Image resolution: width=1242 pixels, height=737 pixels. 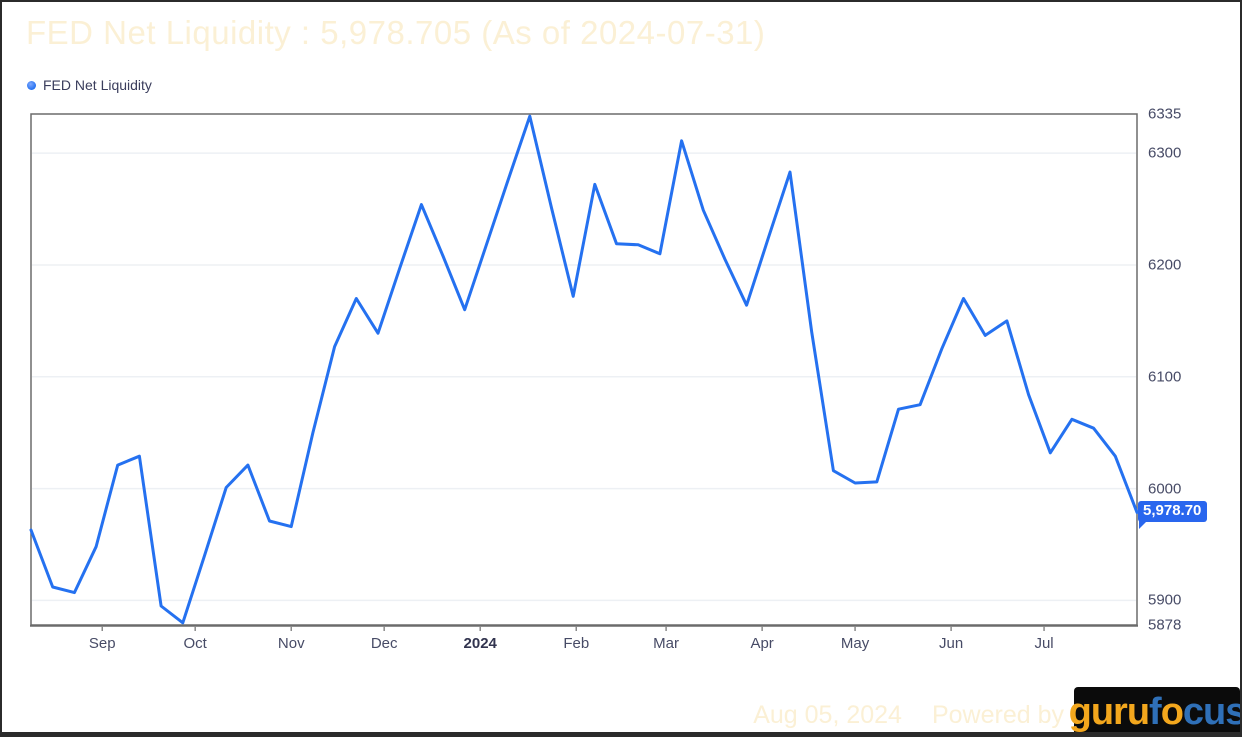 I want to click on powered-by-text: Powered by, so click(x=997, y=715).